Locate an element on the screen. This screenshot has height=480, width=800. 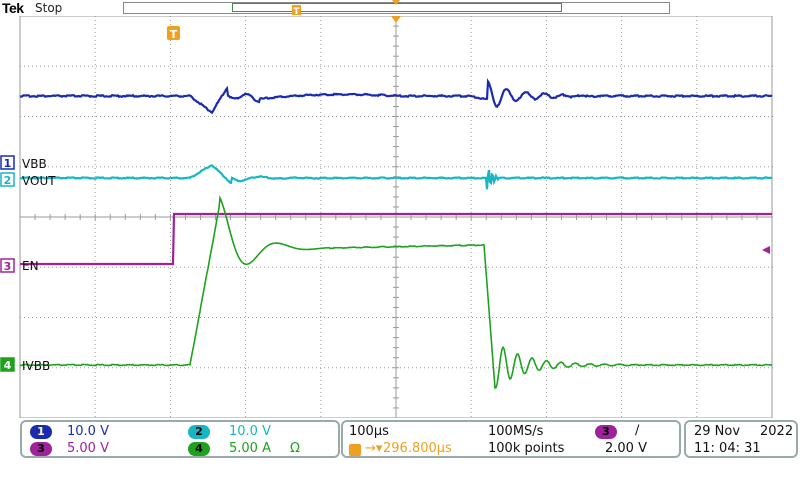
record-t-marker is located at coordinates (296, 10).